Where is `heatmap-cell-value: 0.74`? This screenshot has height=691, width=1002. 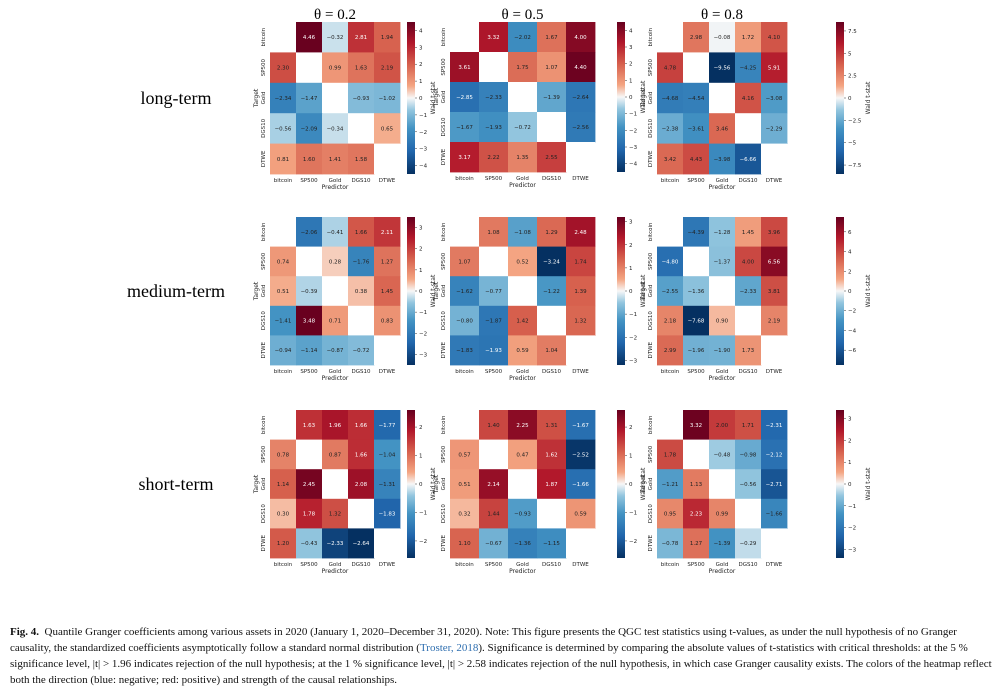 heatmap-cell-value: 0.74 is located at coordinates (283, 262).